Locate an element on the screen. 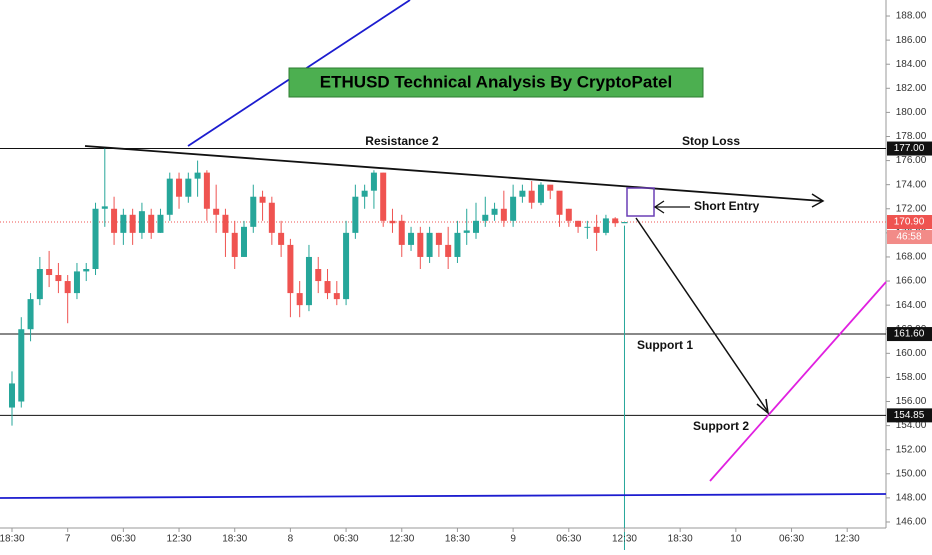 The width and height of the screenshot is (932, 555). annotation: Resistance 2 is located at coordinates (402, 141).